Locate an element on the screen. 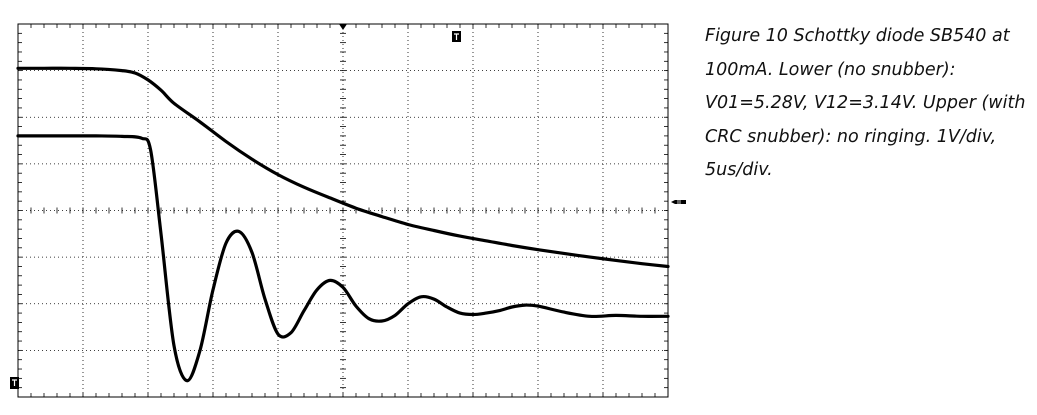  caption-line-5: 5us/div. is located at coordinates (739, 170).